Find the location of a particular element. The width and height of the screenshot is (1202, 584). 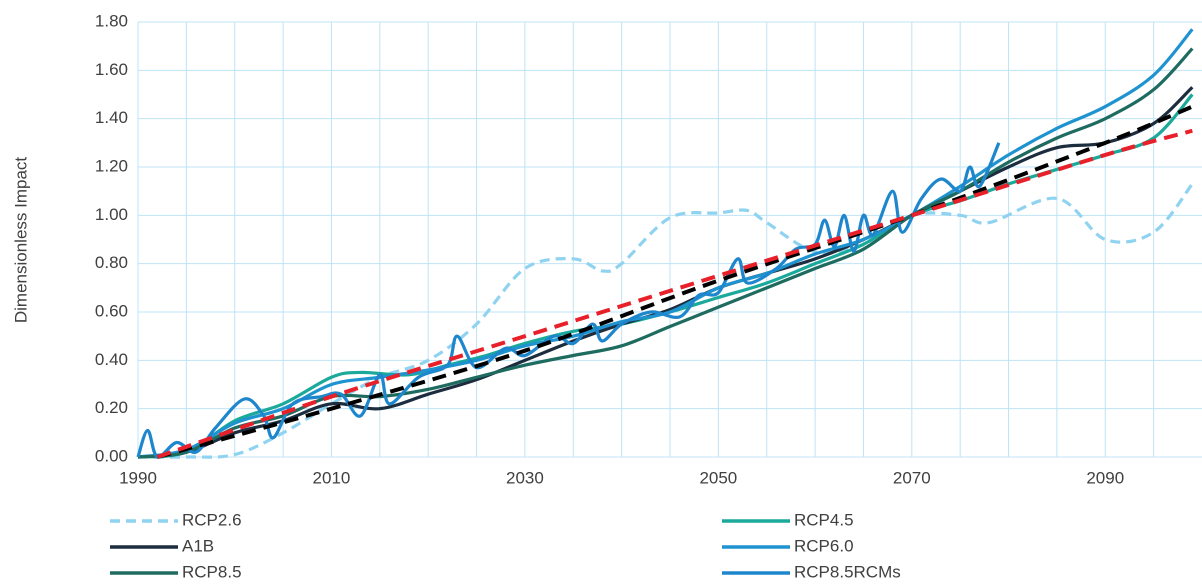

y-tick-label: 0.80 is located at coordinates (111, 262).